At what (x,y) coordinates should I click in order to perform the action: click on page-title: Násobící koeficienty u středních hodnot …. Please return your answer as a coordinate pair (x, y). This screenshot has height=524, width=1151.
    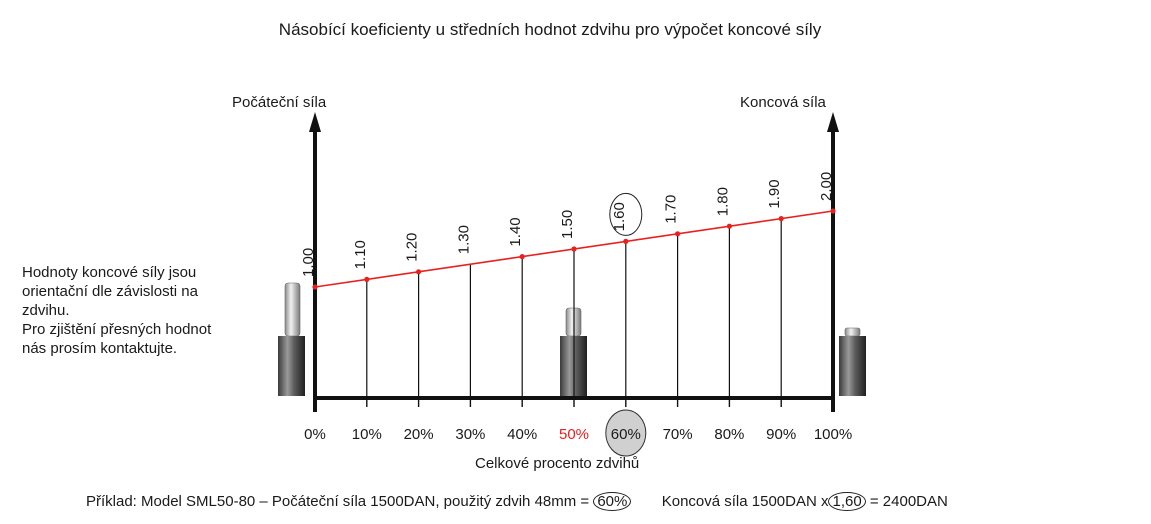
    Looking at the image, I should click on (550, 29).